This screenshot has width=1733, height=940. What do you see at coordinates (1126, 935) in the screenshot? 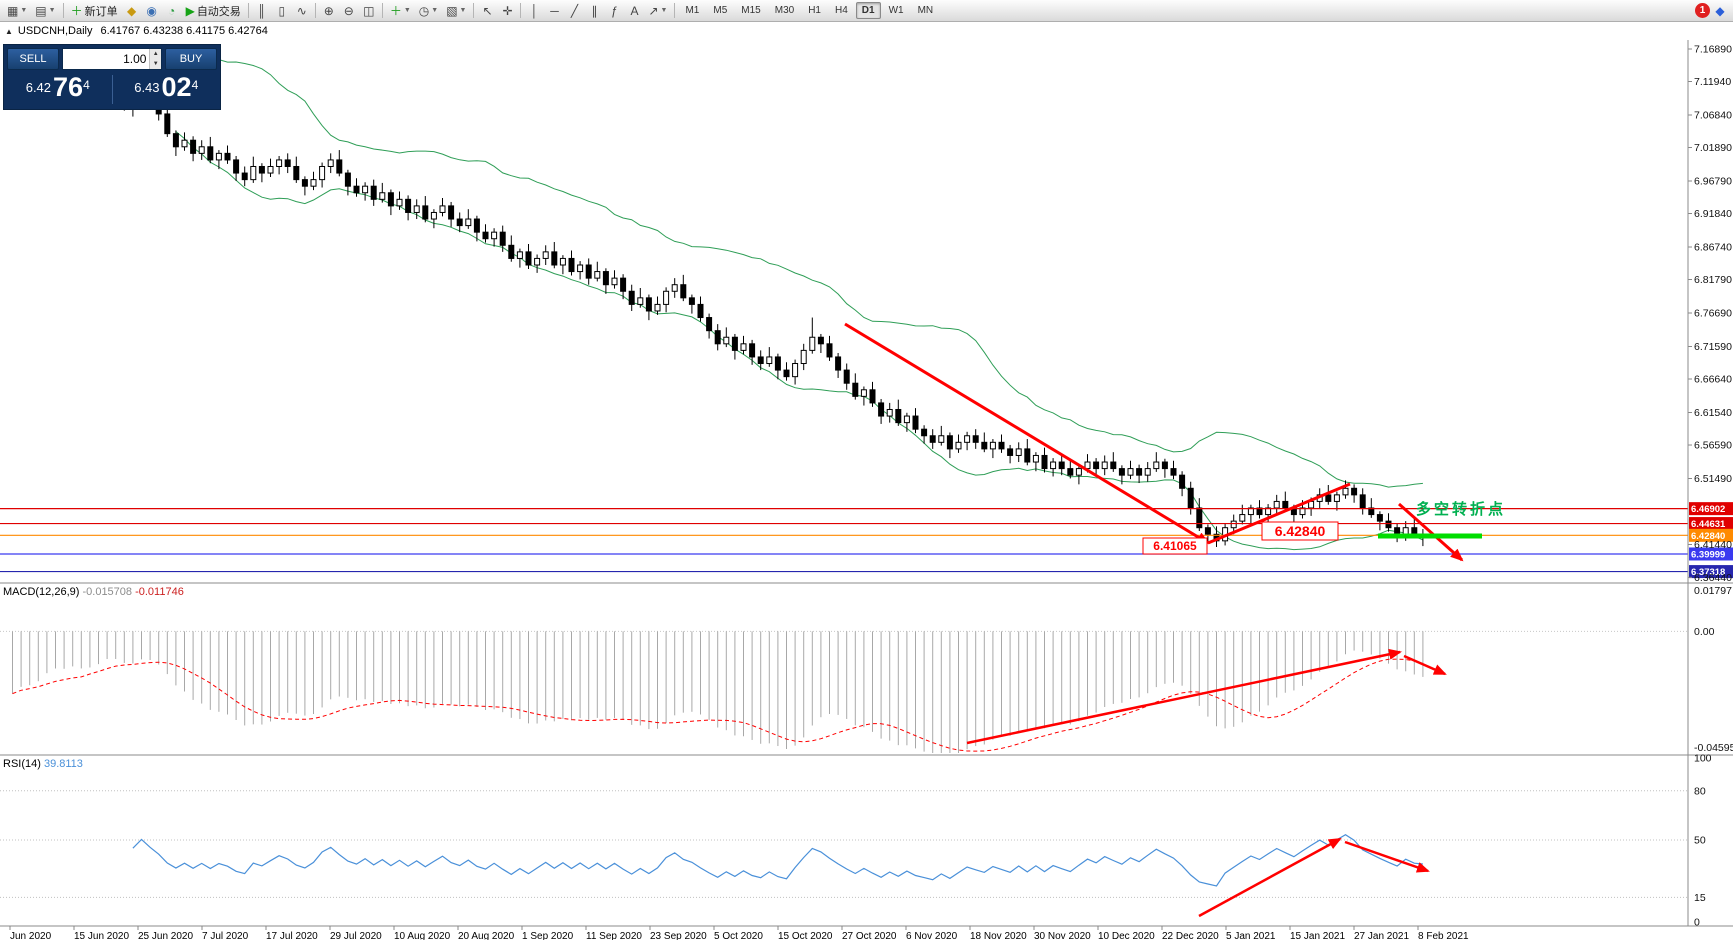
I see `date-label: 10 Dec 2020` at bounding box center [1126, 935].